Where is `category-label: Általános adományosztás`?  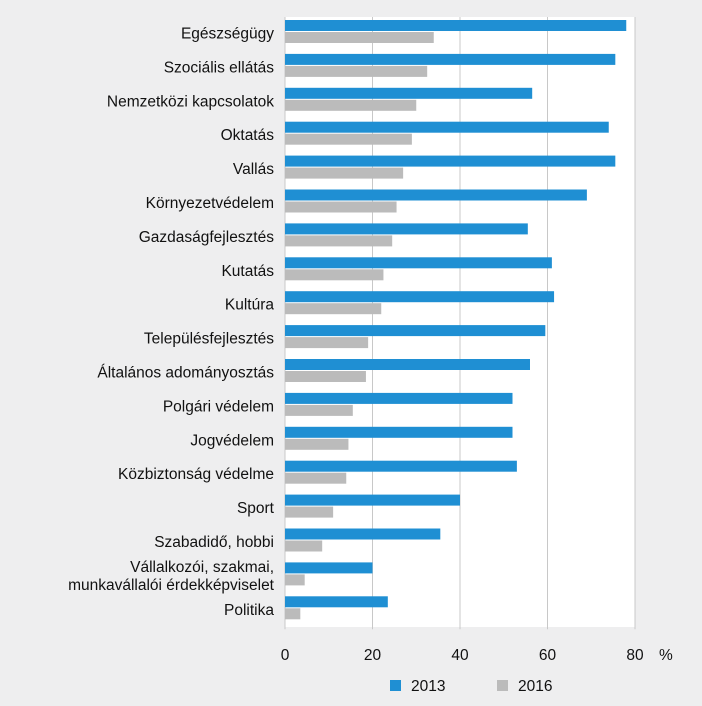
category-label: Általános adományosztás is located at coordinates (185, 372).